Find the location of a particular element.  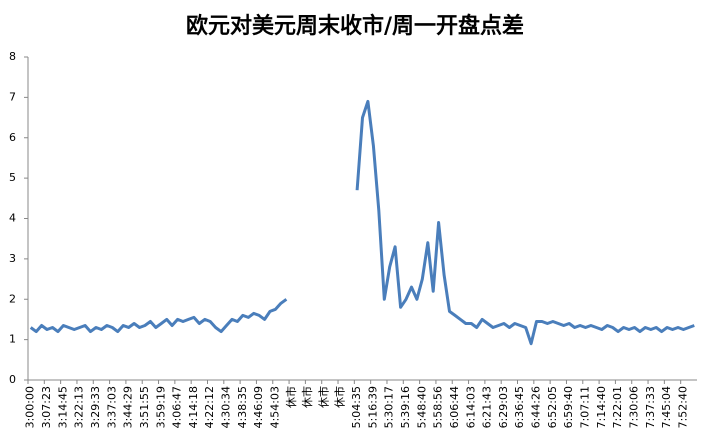

x-tick-label: 3:14:45 is located at coordinates (62, 407).